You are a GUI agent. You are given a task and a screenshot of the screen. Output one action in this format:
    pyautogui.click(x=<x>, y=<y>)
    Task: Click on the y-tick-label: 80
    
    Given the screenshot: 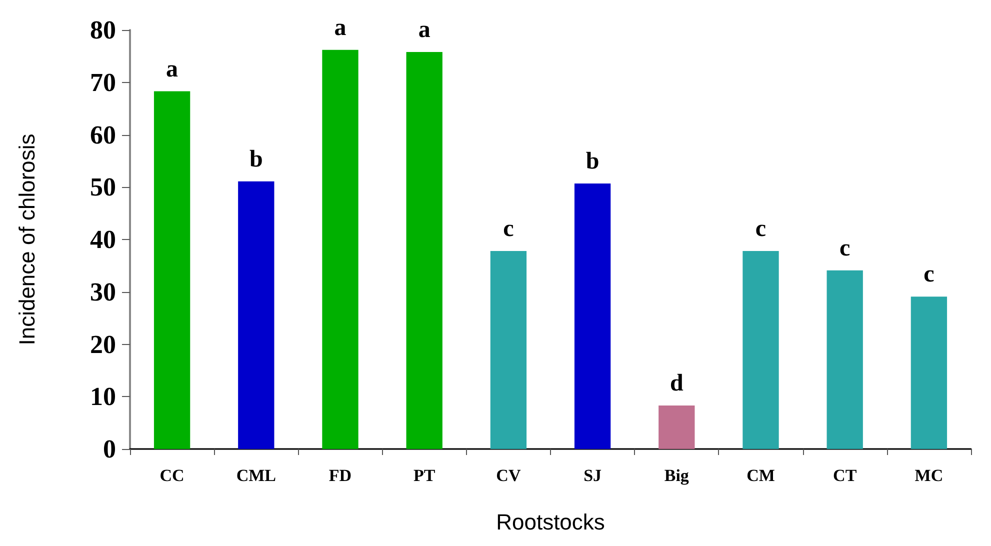 What is the action you would take?
    pyautogui.click(x=103, y=30)
    